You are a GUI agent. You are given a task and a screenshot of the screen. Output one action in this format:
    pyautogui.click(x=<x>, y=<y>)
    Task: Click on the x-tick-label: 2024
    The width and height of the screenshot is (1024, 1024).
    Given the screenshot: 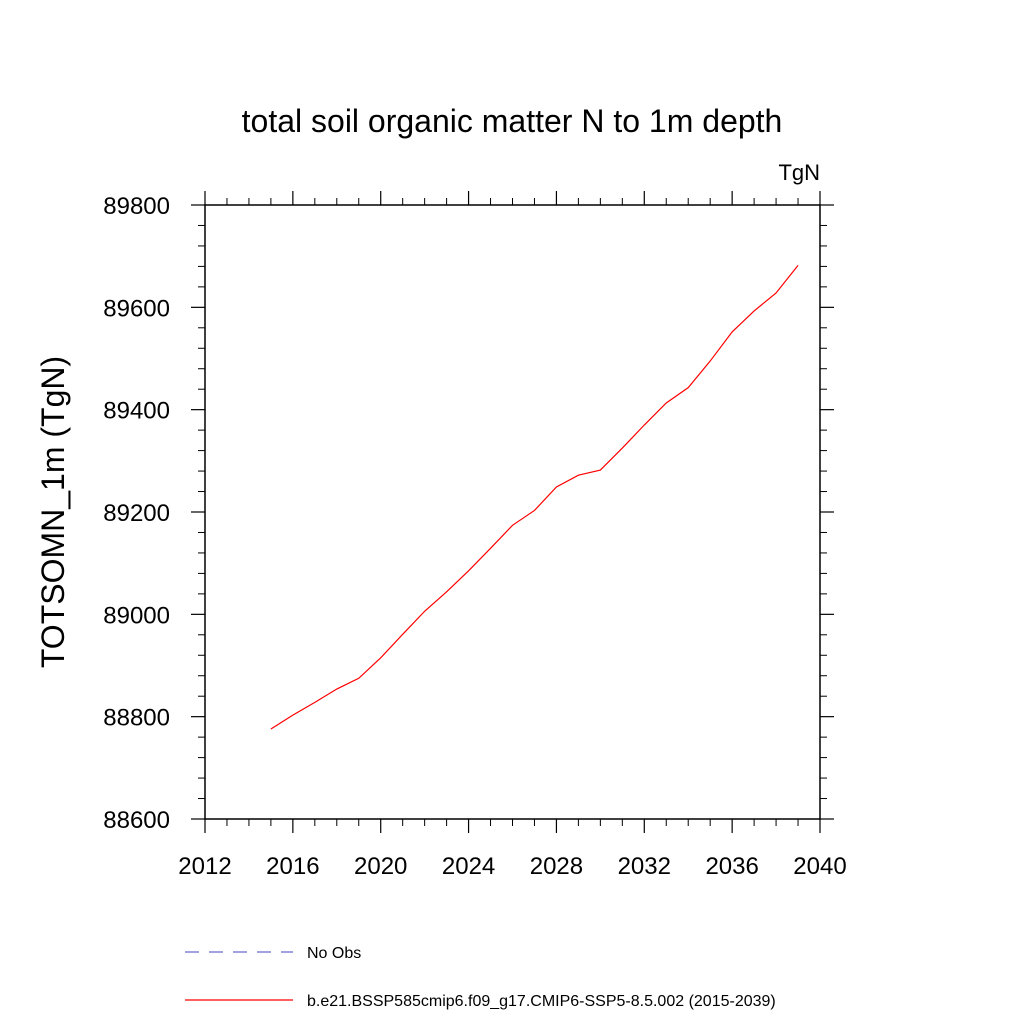 What is the action you would take?
    pyautogui.click(x=468, y=866)
    